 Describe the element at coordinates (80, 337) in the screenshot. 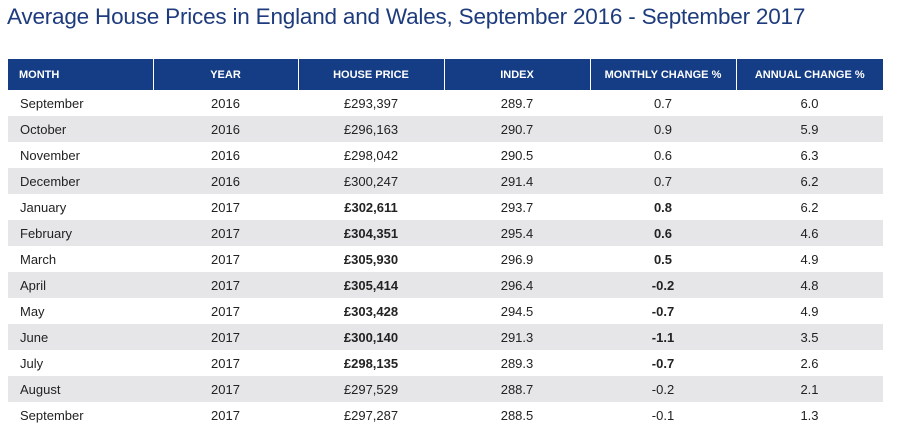

I see `cell-month: June` at that location.